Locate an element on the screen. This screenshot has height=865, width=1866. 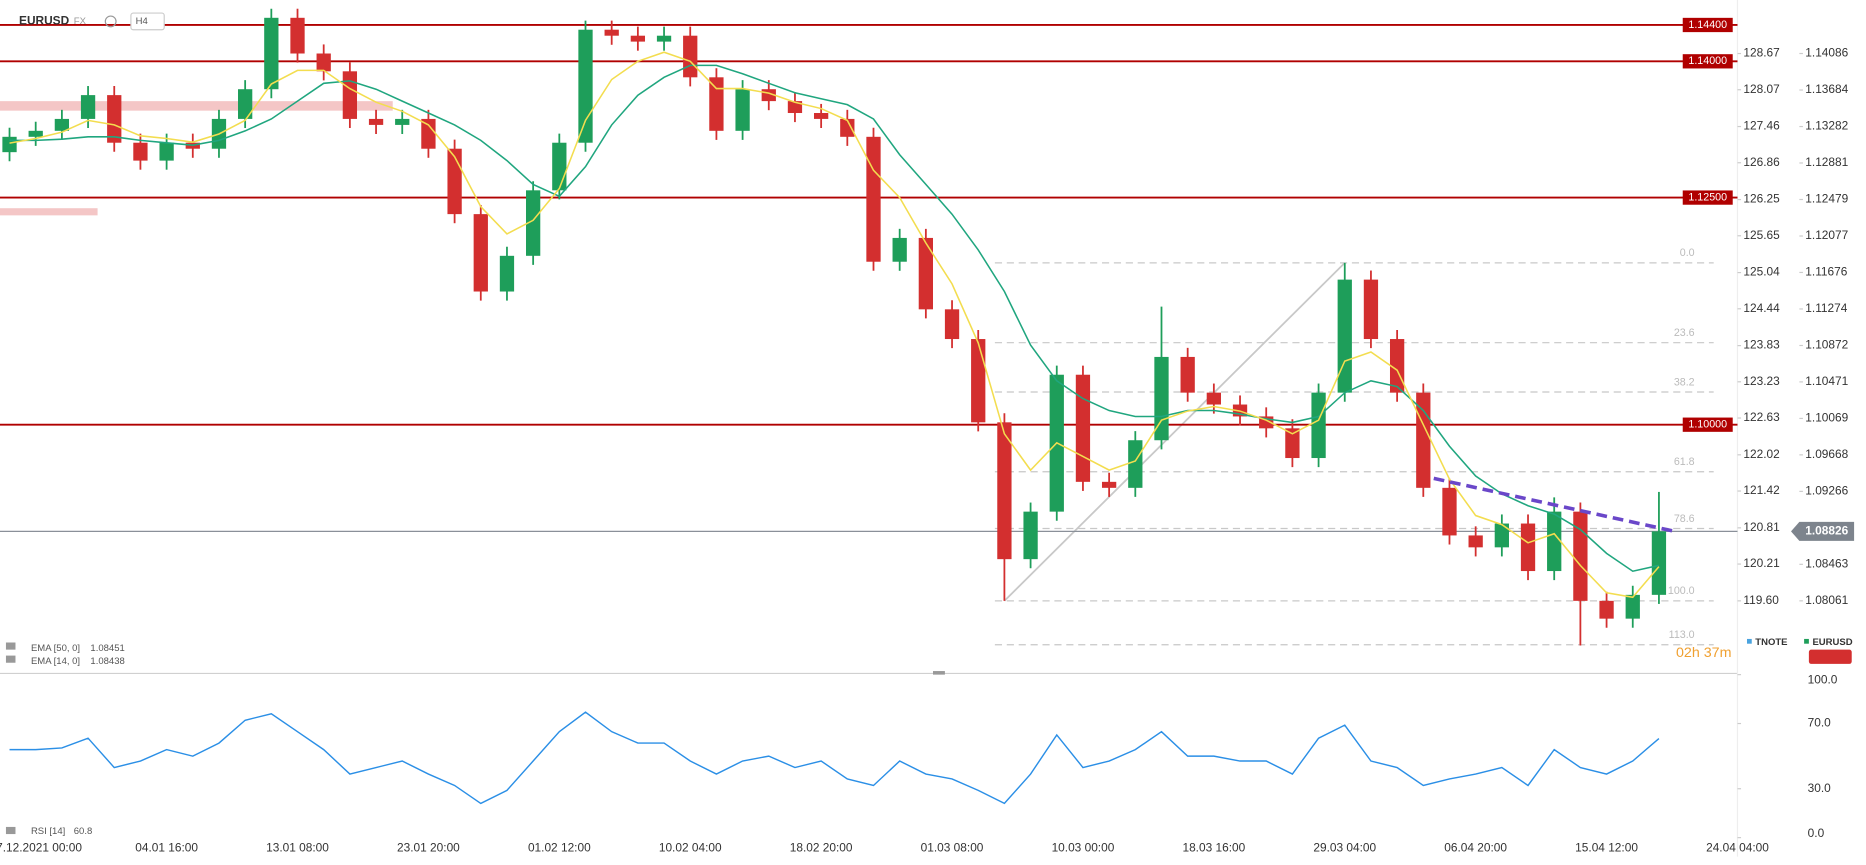
y-tick-label: 1.10872 is located at coordinates (1826, 345).